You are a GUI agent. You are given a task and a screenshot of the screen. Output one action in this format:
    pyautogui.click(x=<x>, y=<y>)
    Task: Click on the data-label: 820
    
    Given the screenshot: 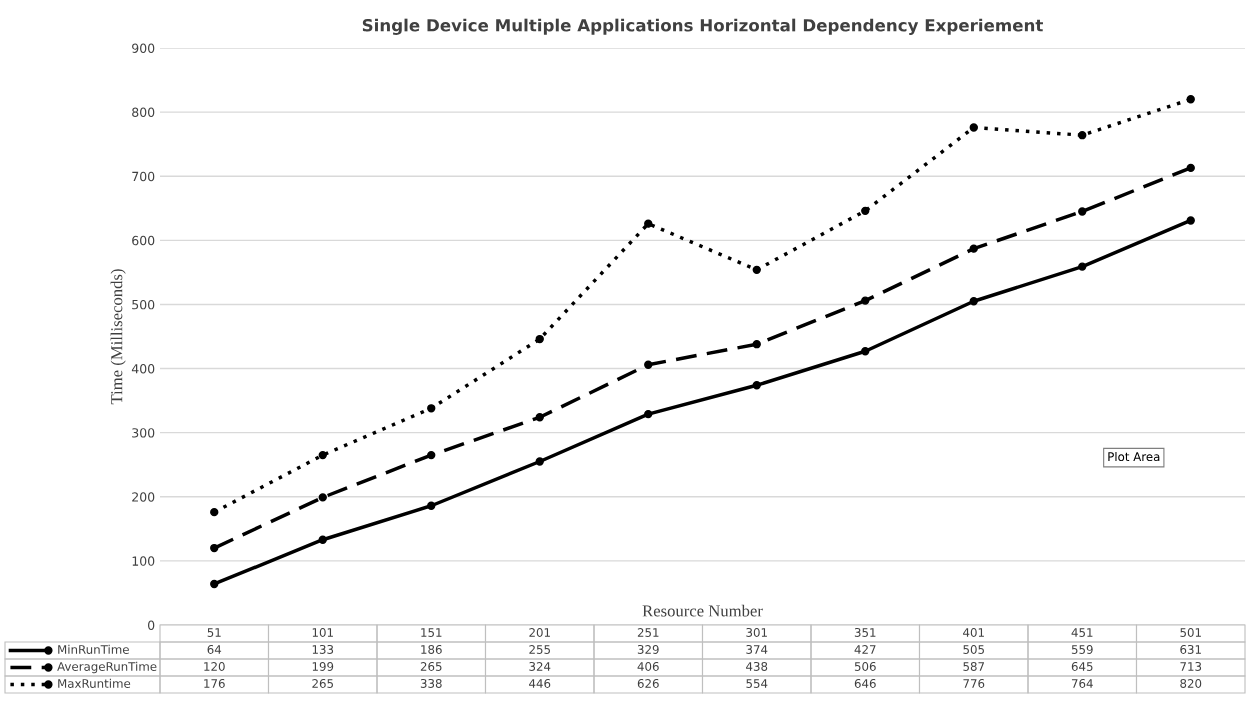 What is the action you would take?
    pyautogui.click(x=1191, y=683)
    